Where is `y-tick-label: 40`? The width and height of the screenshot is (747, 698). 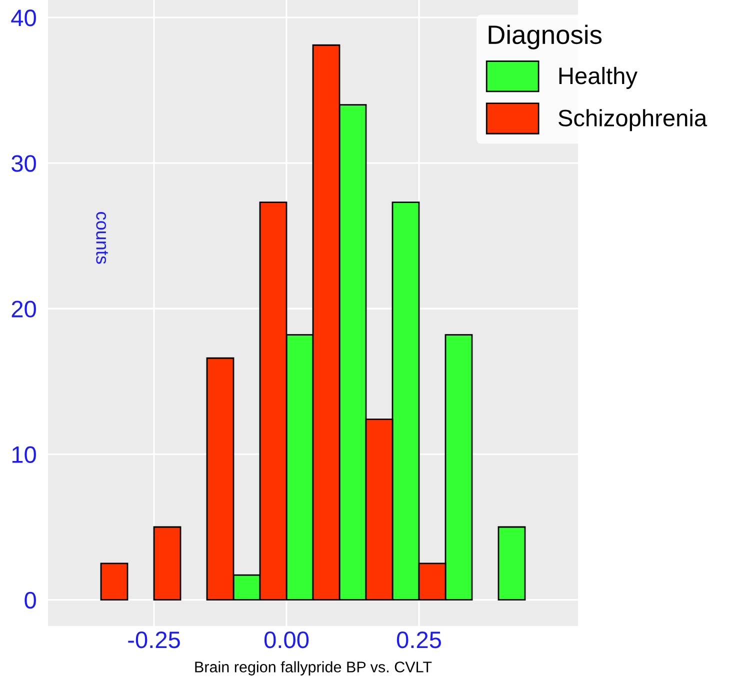
y-tick-label: 40 is located at coordinates (23, 18).